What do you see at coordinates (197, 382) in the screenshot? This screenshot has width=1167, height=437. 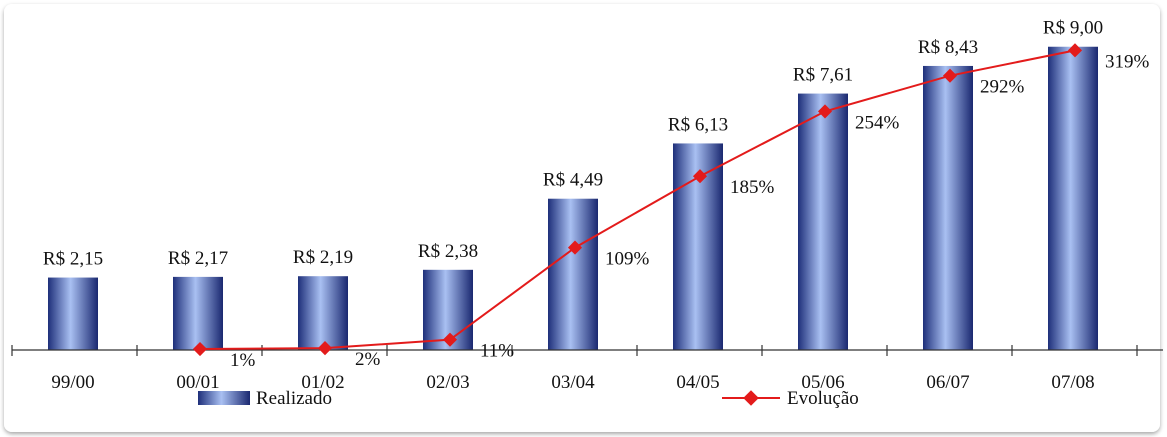 I see `x-tick-label: 00/01` at bounding box center [197, 382].